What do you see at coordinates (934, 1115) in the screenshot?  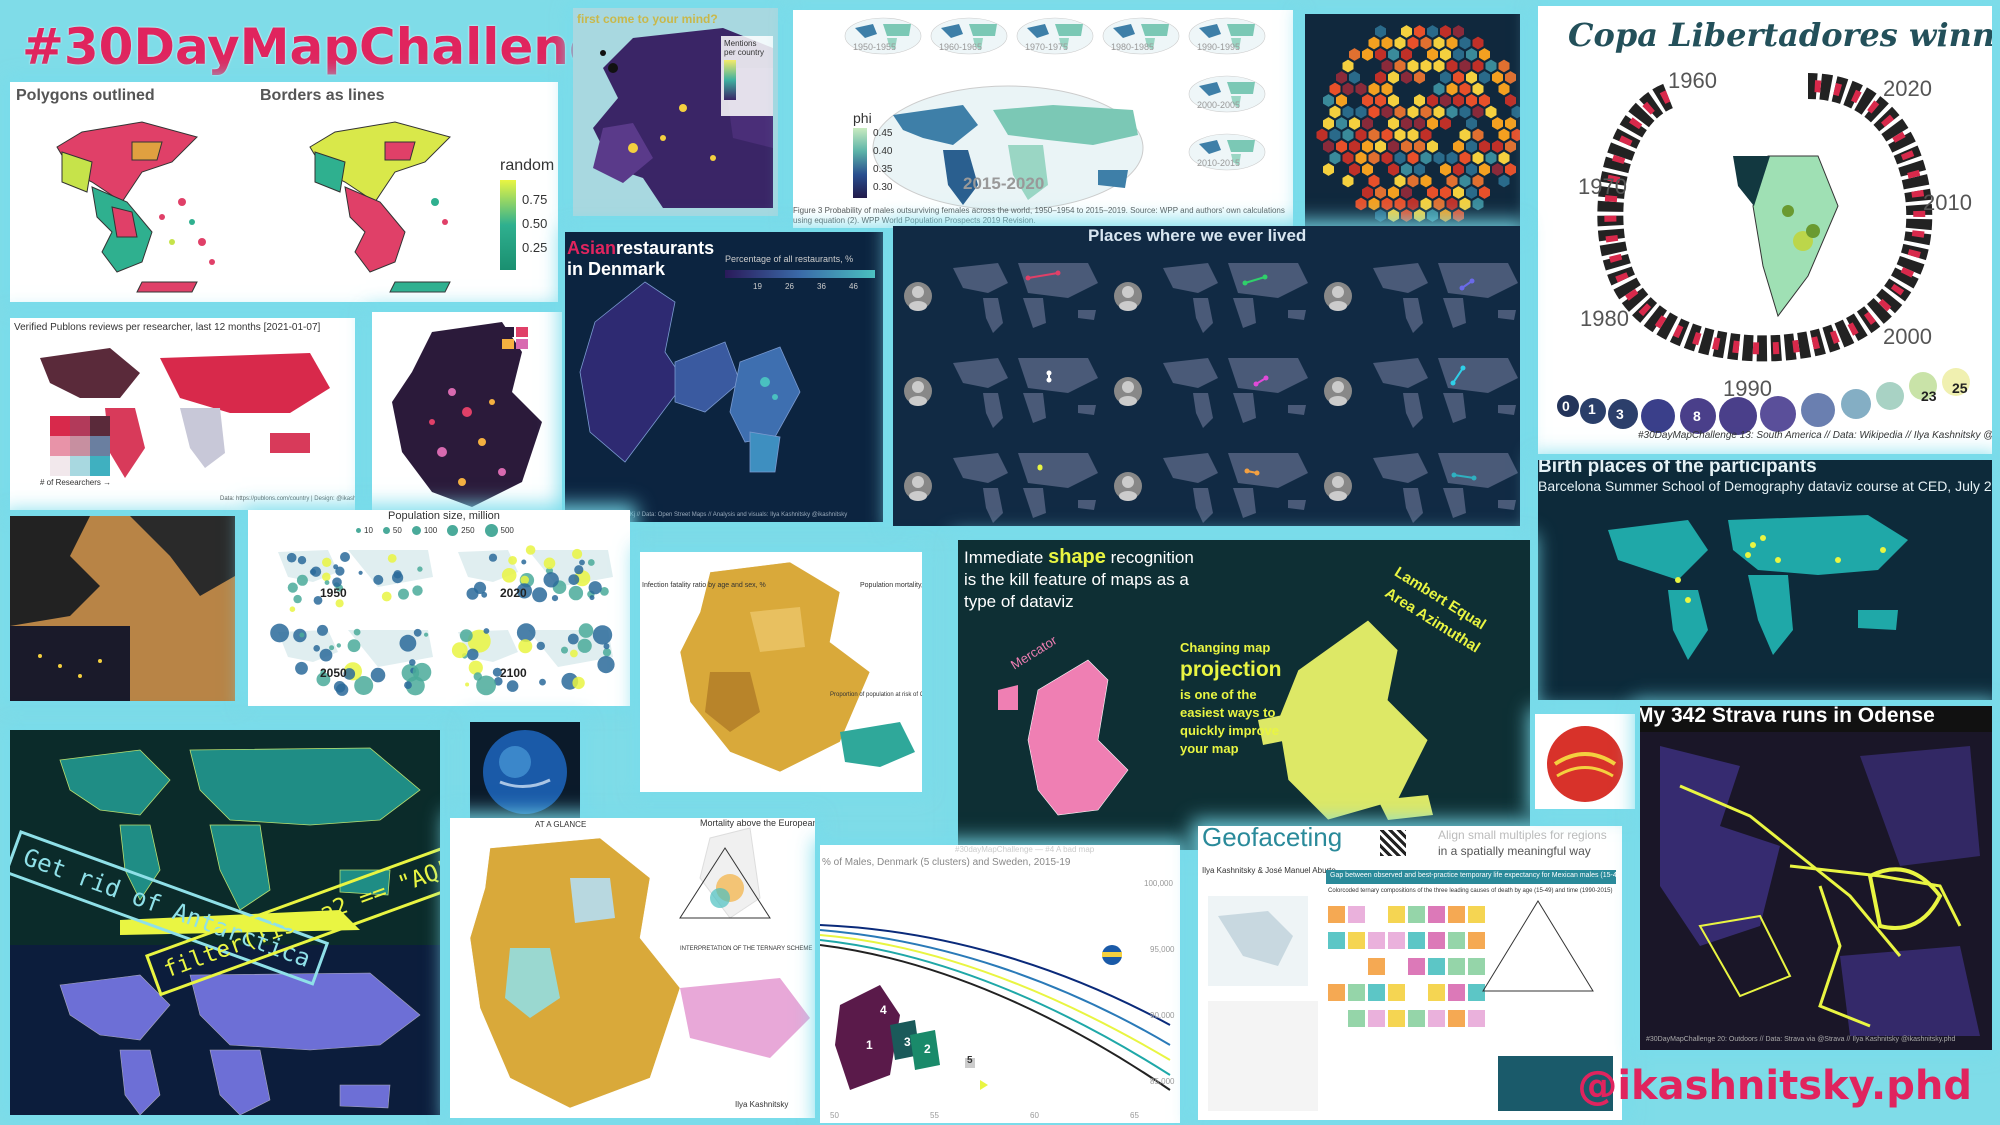 I see `badmap-x-tick-2: 55` at bounding box center [934, 1115].